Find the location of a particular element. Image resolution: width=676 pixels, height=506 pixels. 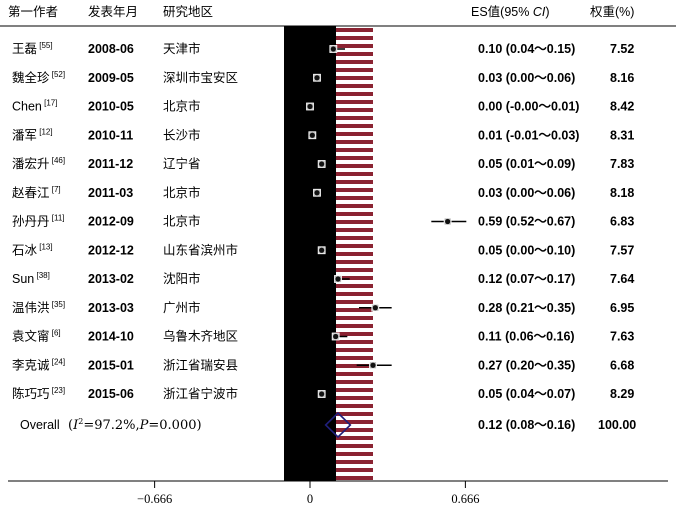

study-weight: 7.57 is located at coordinates (622, 250).